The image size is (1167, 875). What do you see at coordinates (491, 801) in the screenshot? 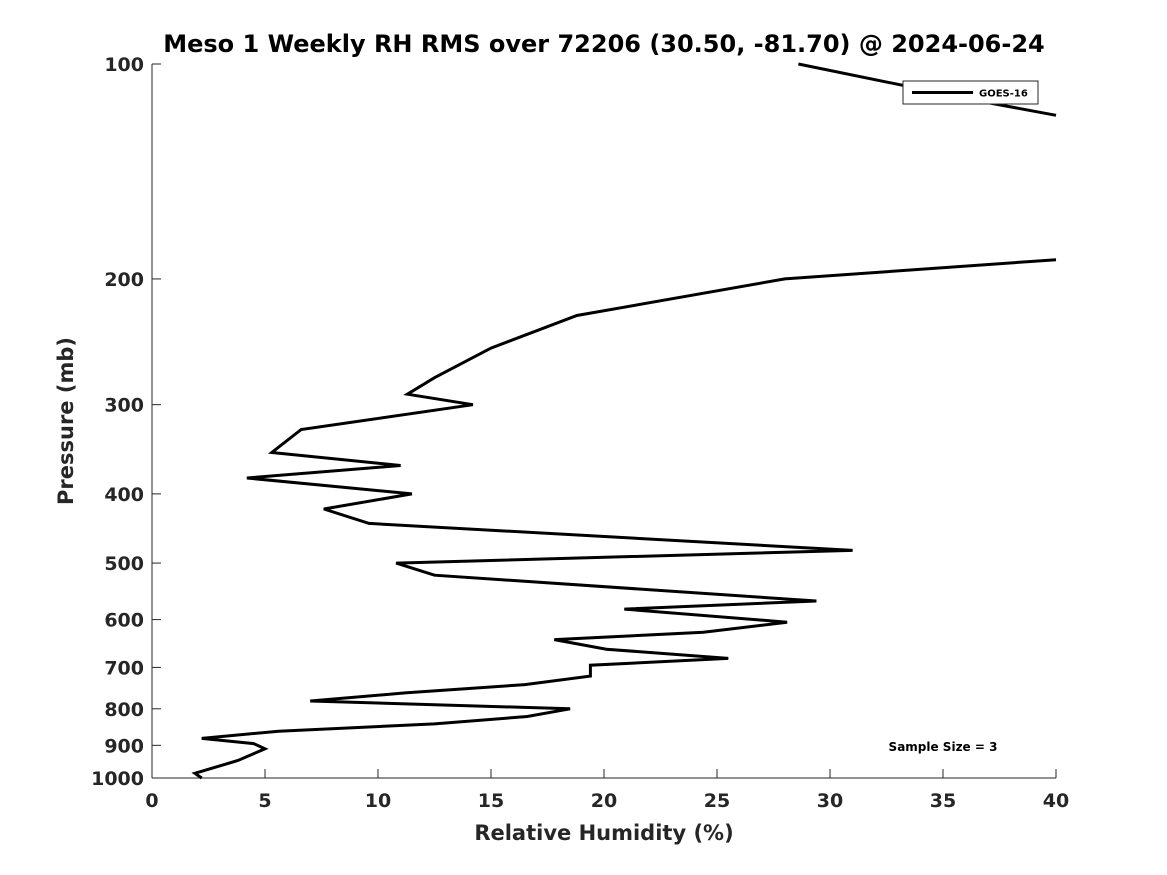
I see `x-tick-label: 15` at bounding box center [491, 801].